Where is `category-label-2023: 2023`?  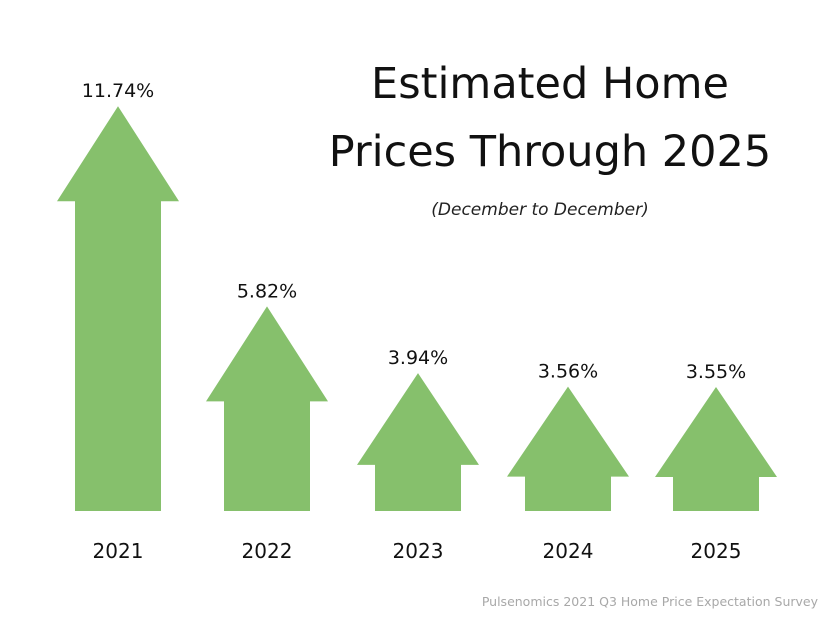 category-label-2023: 2023 is located at coordinates (418, 551).